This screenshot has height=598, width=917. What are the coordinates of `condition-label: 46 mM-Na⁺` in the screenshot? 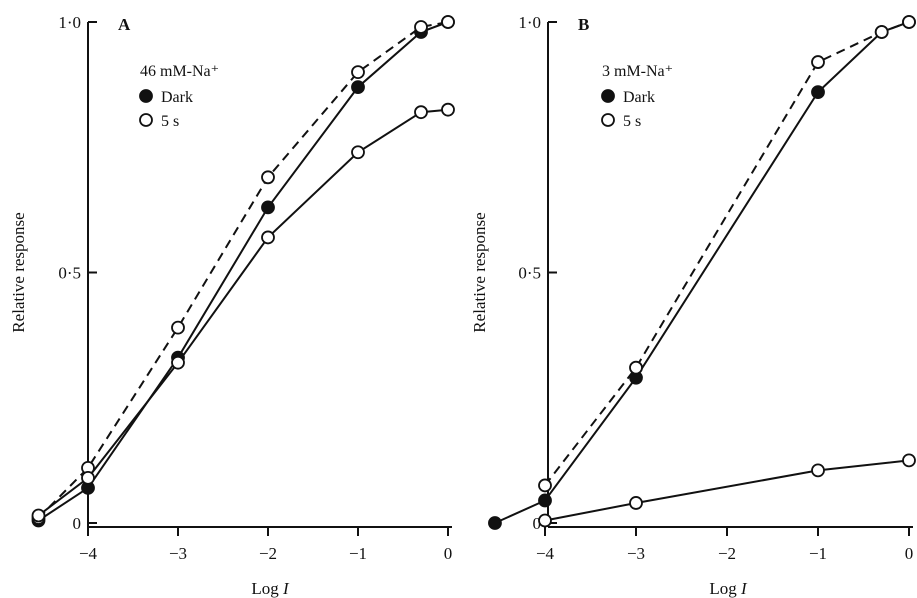 It's located at (179, 71).